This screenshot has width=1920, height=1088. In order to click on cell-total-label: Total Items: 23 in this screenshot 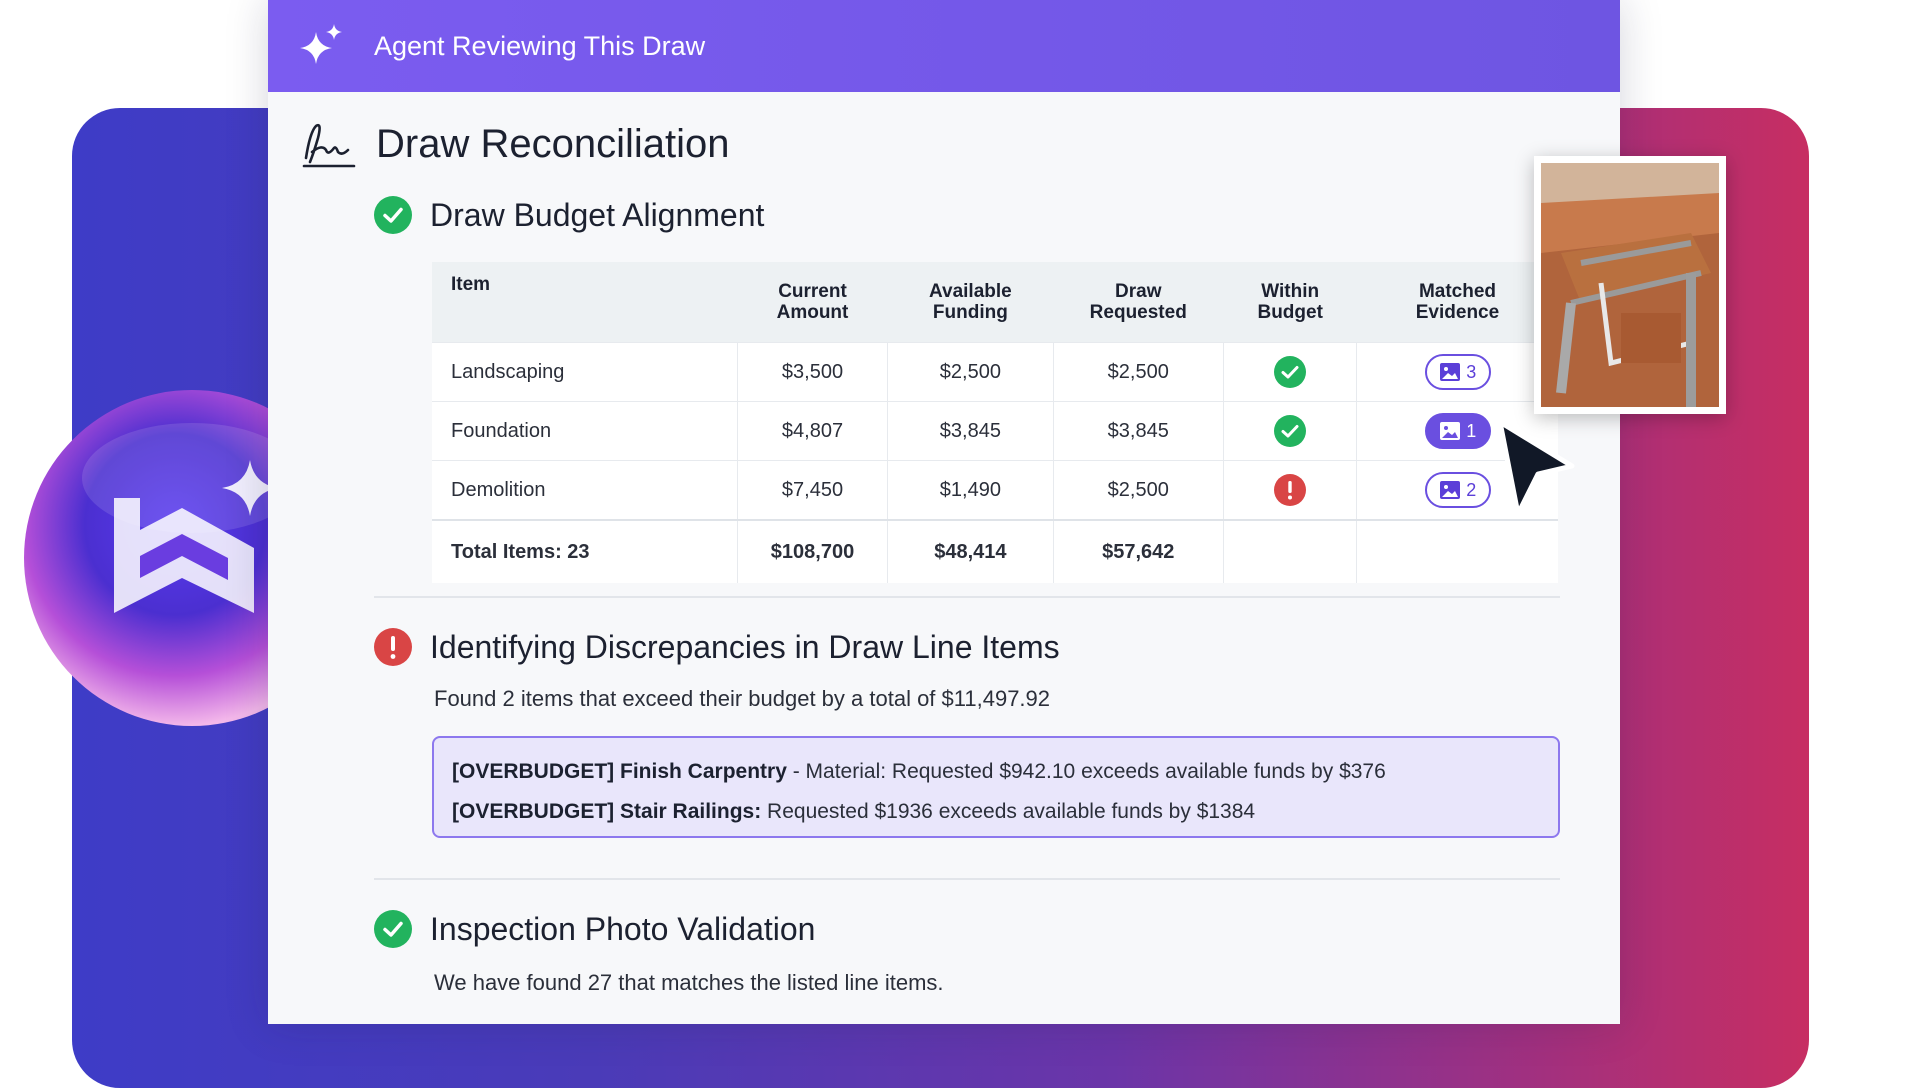, I will do `click(585, 551)`.